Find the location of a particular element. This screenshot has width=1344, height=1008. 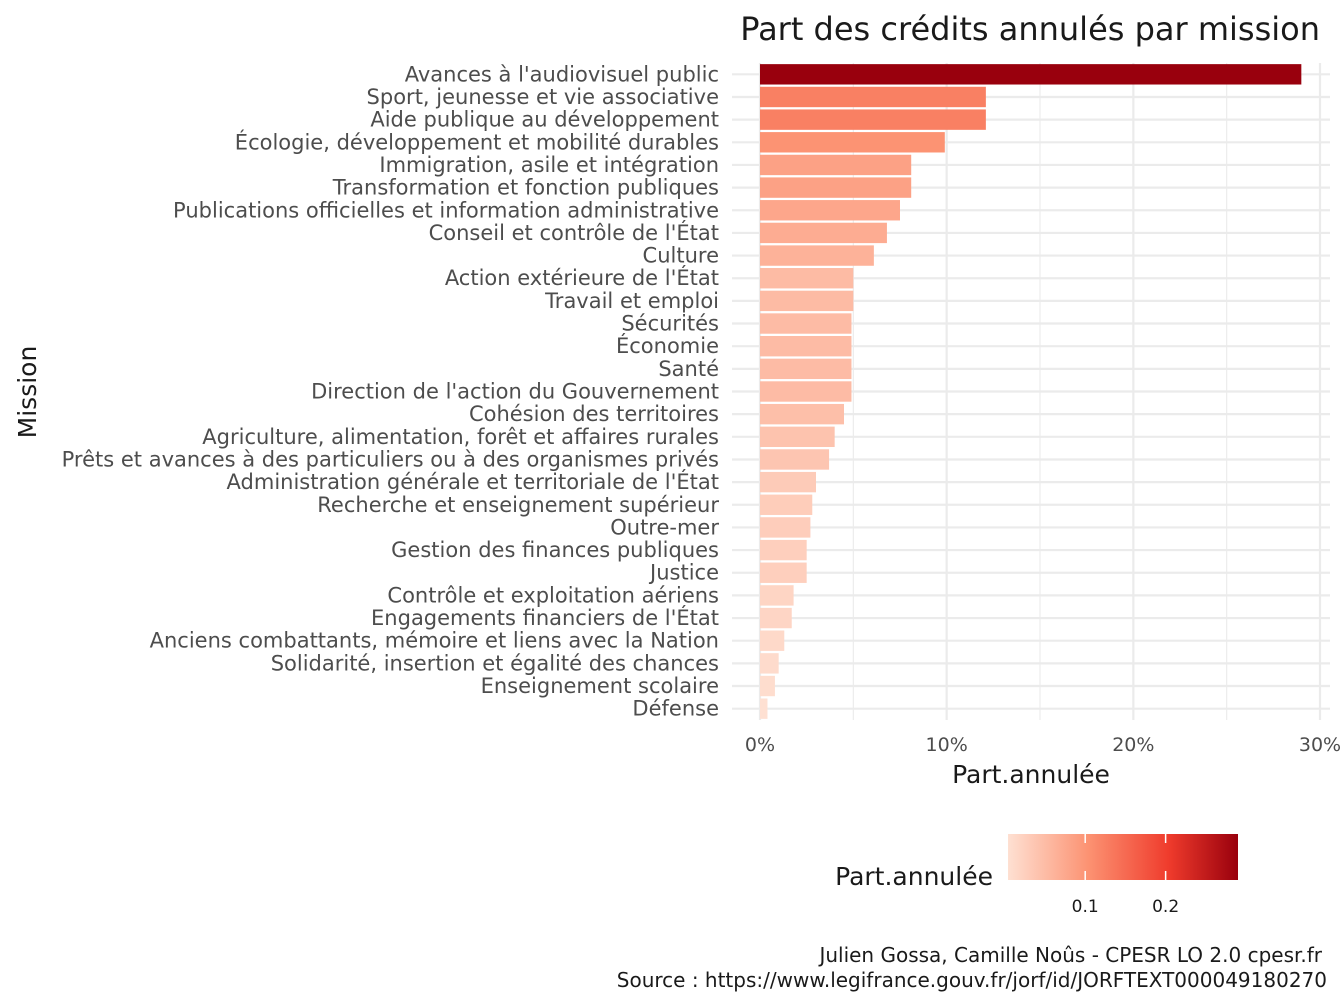

category-label: Justice is located at coordinates (683, 573).